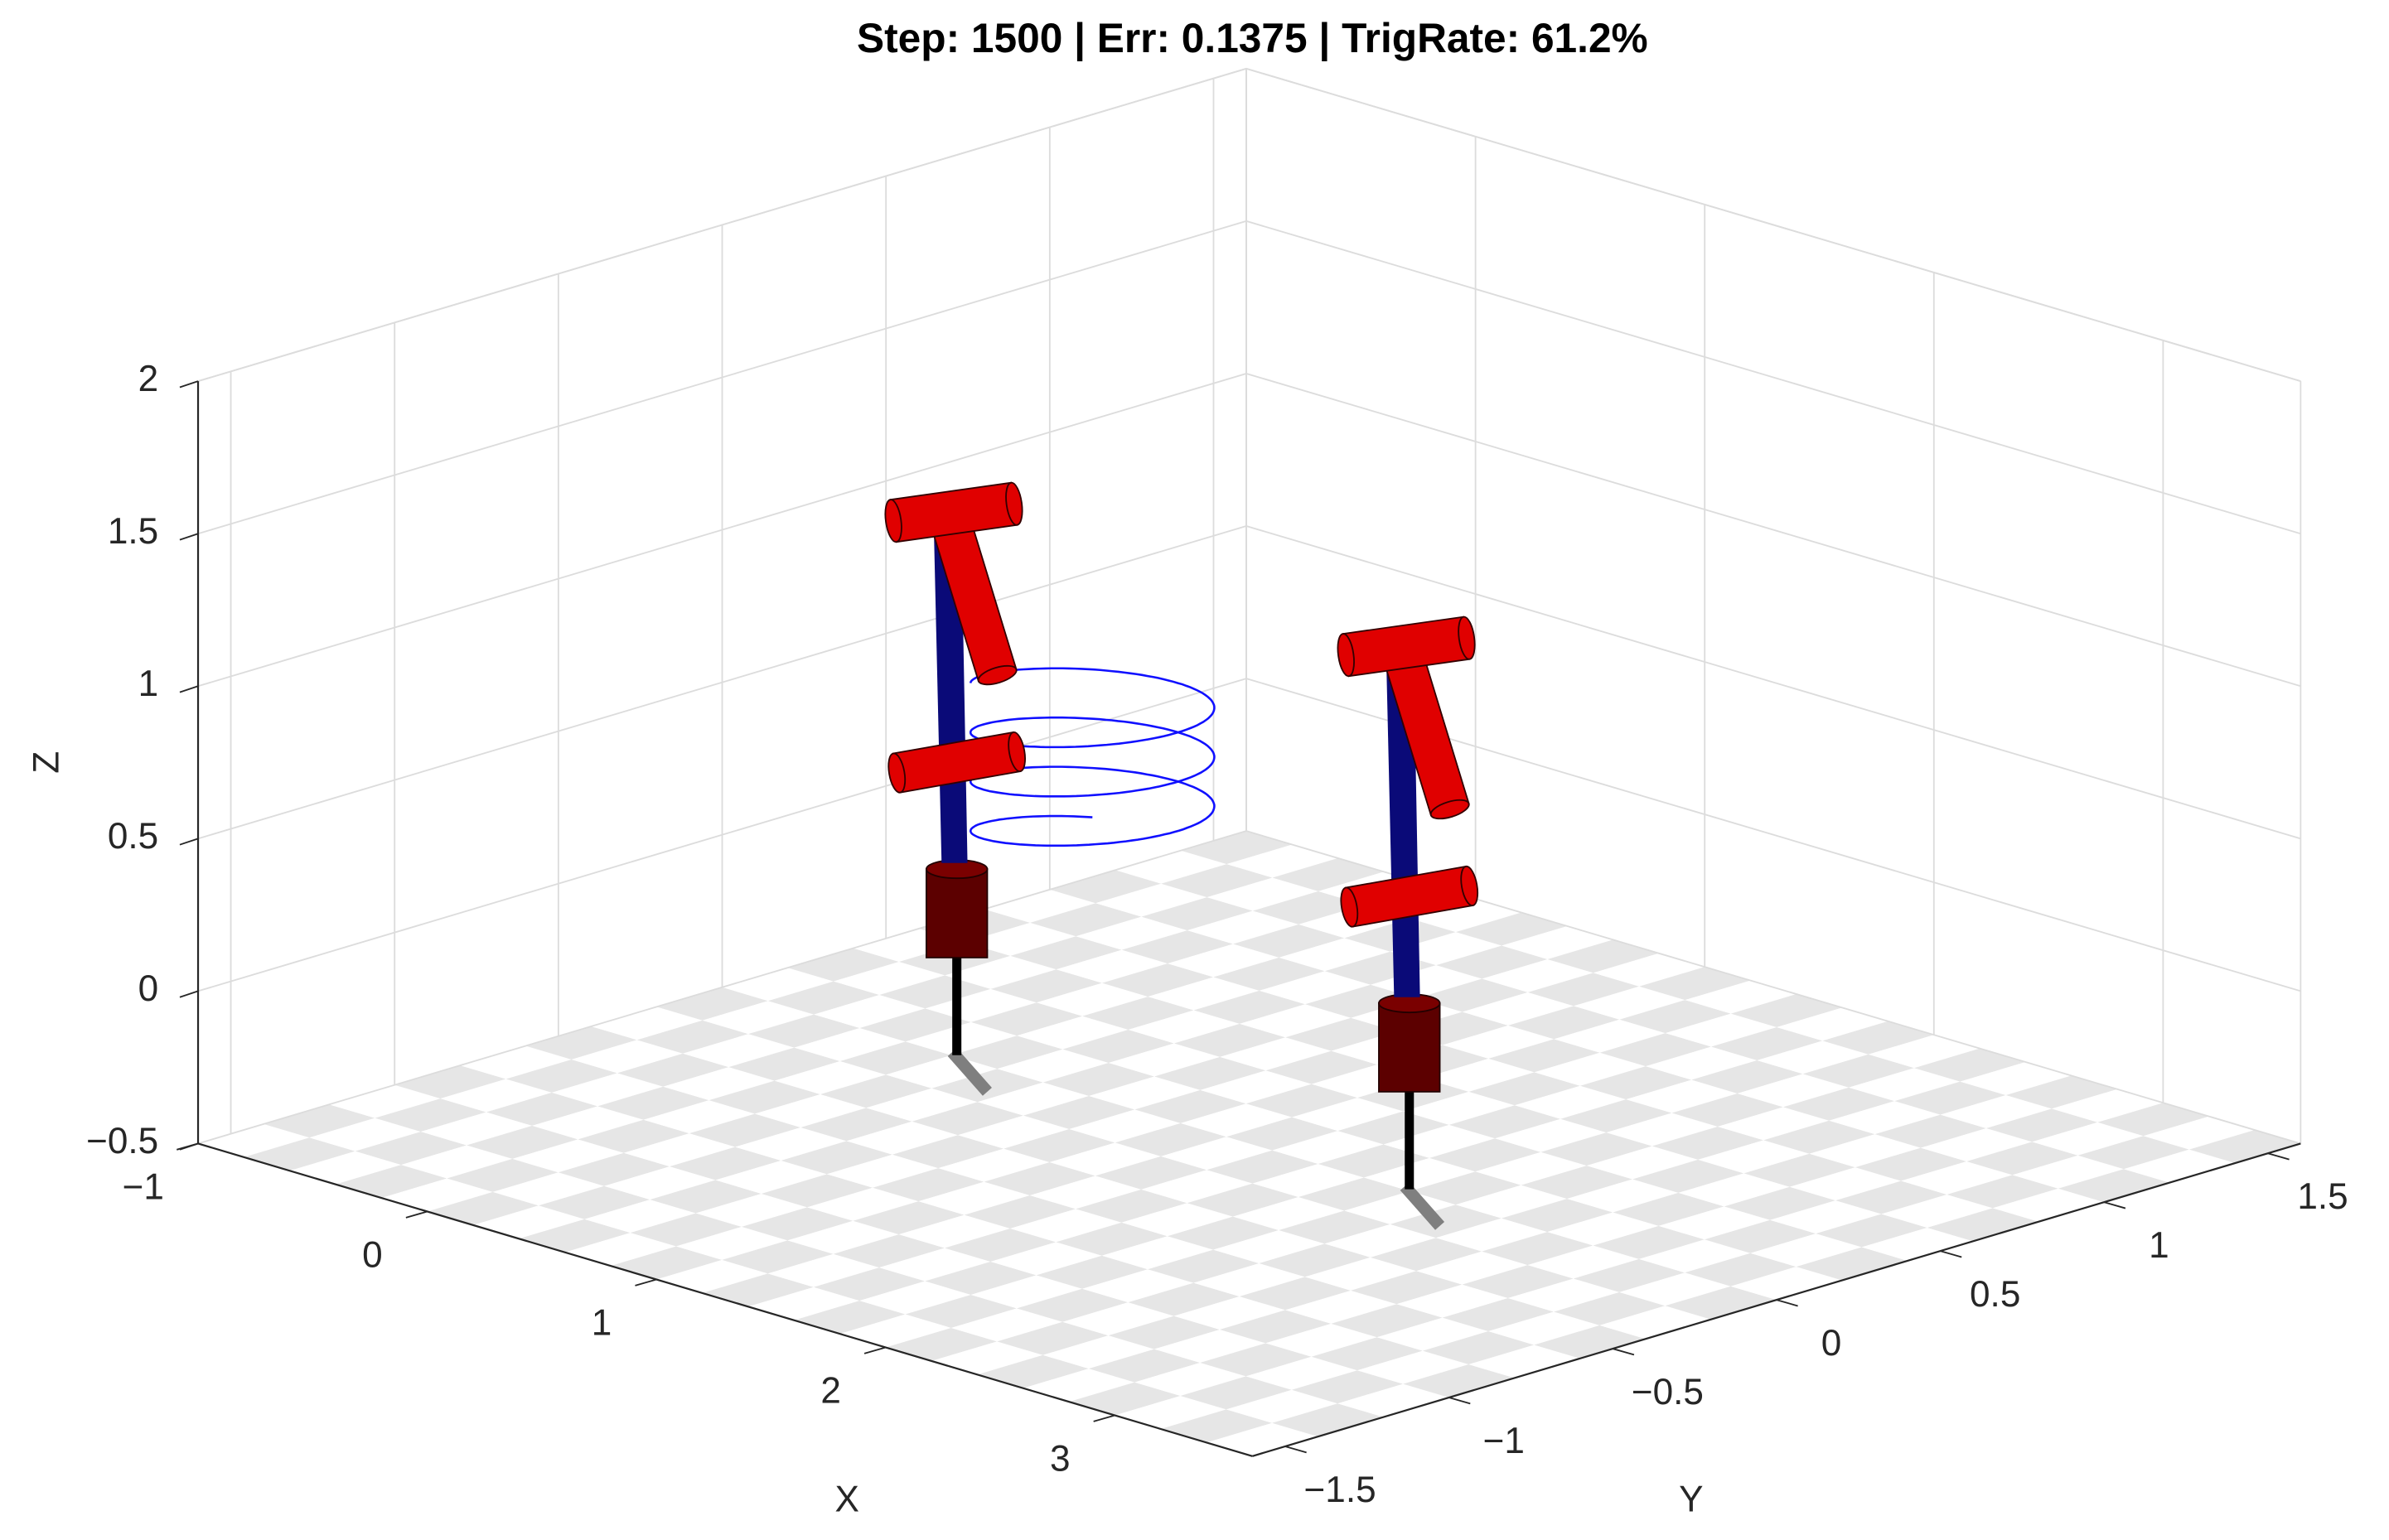 This screenshot has height=1540, width=2389. I want to click on x-tick, so click(1104, 1418).